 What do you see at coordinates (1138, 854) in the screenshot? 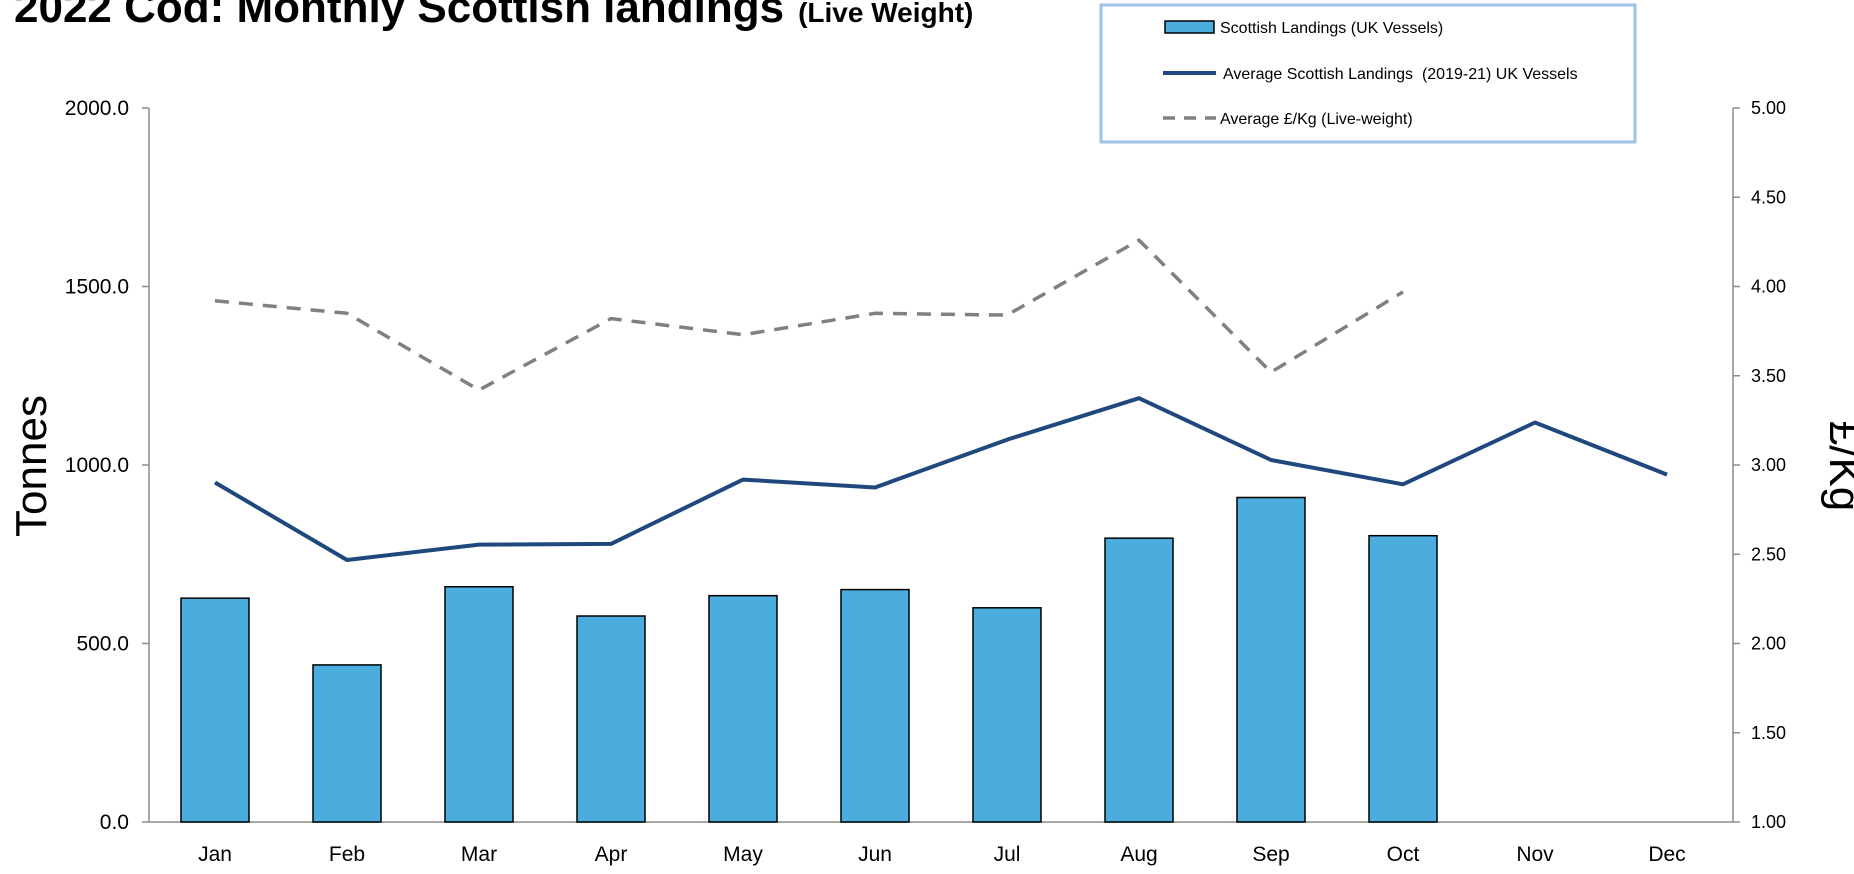
I see `x-tick-label: Aug` at bounding box center [1138, 854].